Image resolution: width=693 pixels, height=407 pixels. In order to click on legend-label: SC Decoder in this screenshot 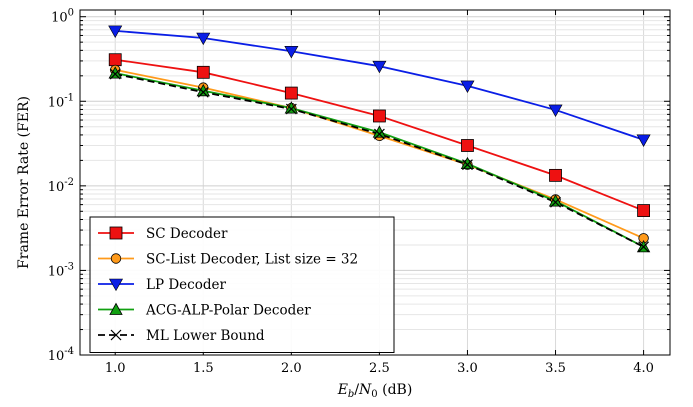, I will do `click(187, 234)`.